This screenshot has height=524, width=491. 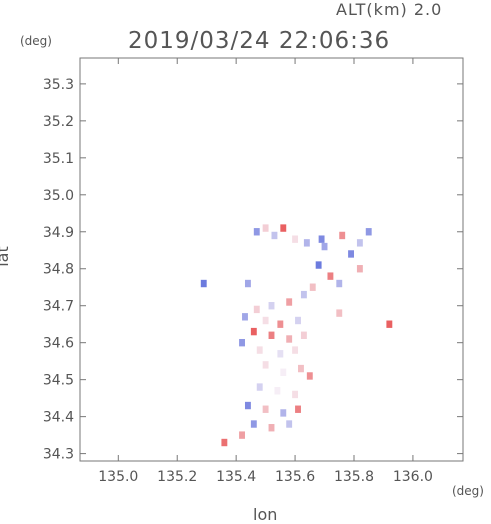 I want to click on x-tick-label: 136.0, so click(x=413, y=477).